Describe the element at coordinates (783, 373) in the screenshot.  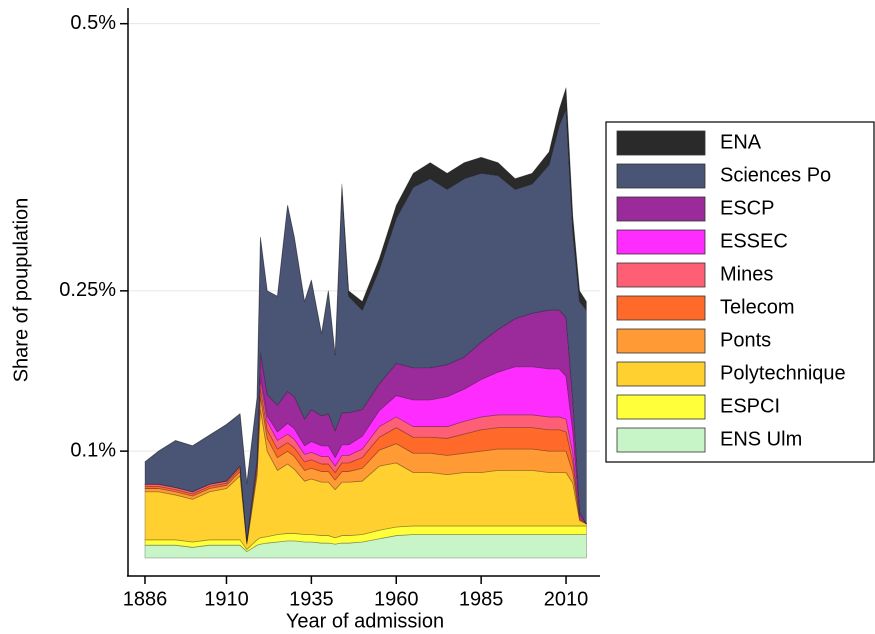
I see `legend-label: Polytechnique` at that location.